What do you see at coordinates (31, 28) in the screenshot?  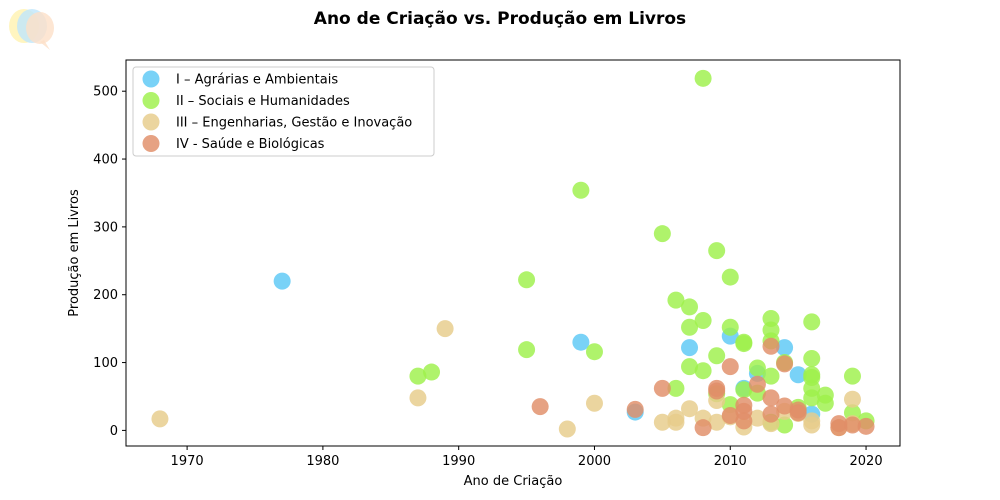 I see `speech-bubbles-logo-icon` at bounding box center [31, 28].